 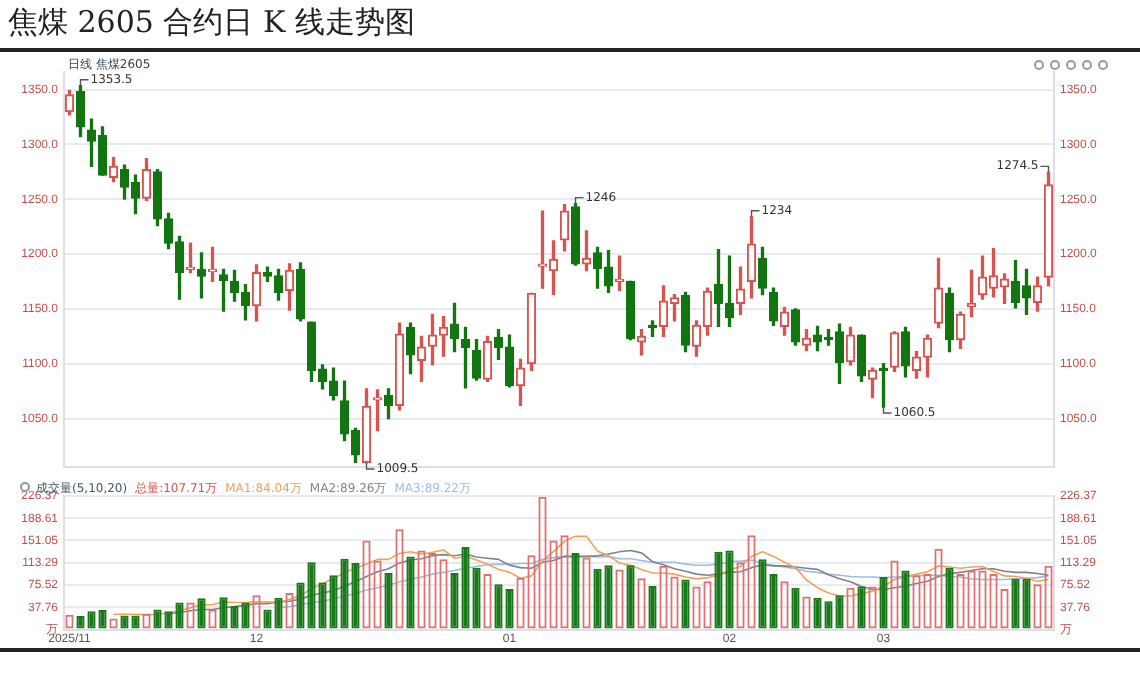 What do you see at coordinates (211, 23) in the screenshot?
I see `chart-title: 焦煤 2605 合约日 K 线走势图` at bounding box center [211, 23].